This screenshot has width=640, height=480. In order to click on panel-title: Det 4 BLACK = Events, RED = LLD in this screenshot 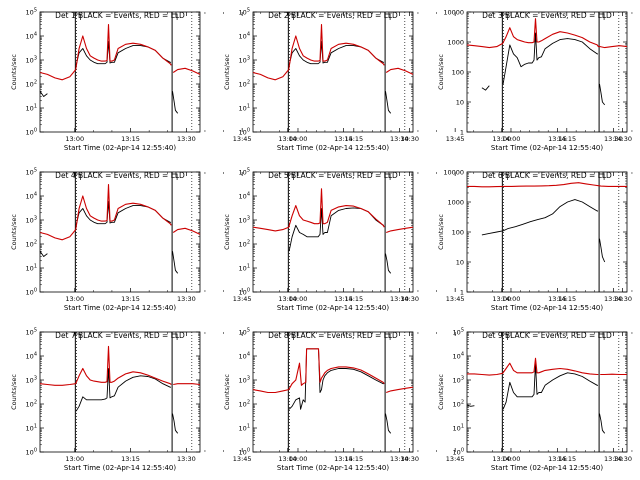, I will do `click(120, 175)`.